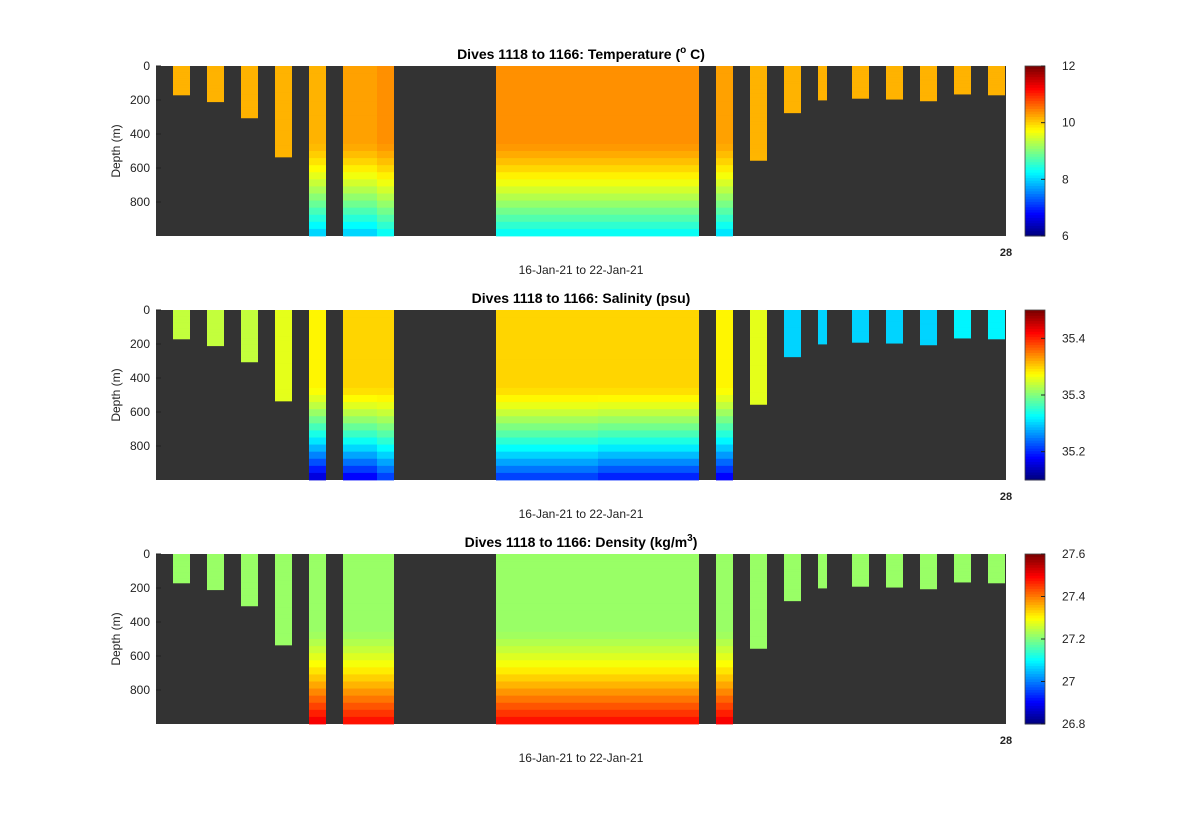  Describe the element at coordinates (1006, 741) in the screenshot. I see `x-corner-label: 28` at that location.